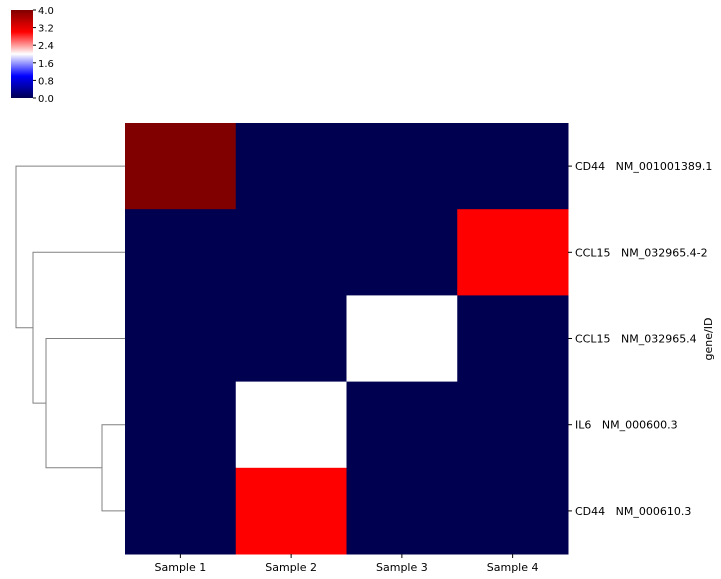 This screenshot has width=721, height=579. Describe the element at coordinates (636, 339) in the screenshot. I see `row-label: CCL15 NM_032965.4` at that location.